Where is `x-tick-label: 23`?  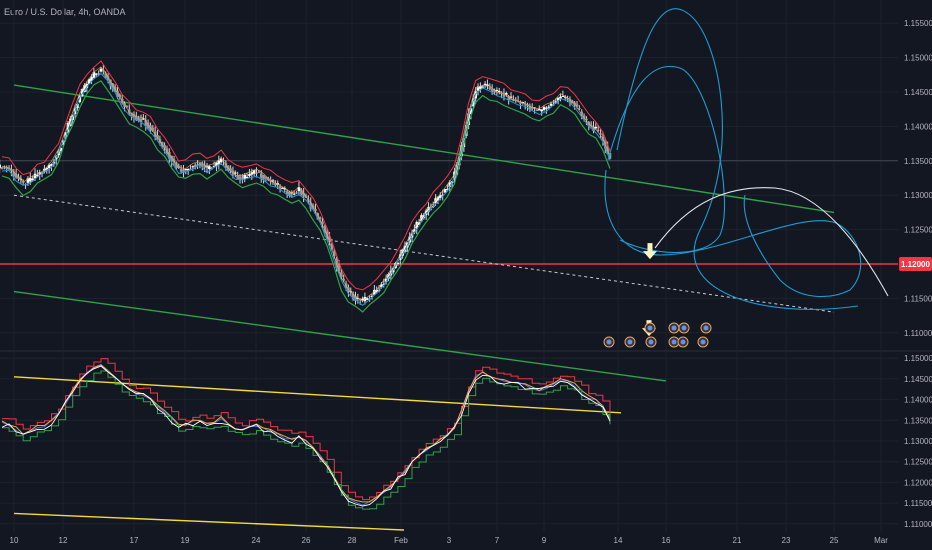
x-tick-label: 23 is located at coordinates (786, 540).